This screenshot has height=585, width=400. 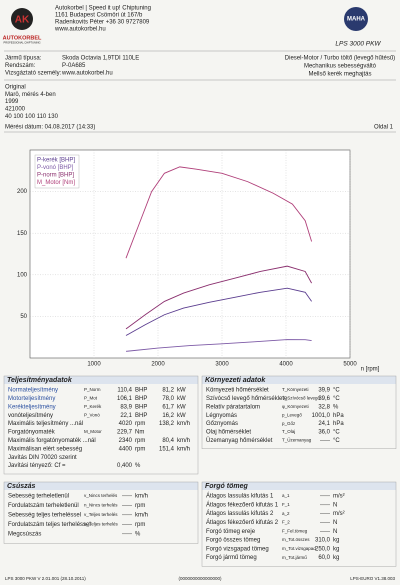 What do you see at coordinates (56, 161) in the screenshot?
I see `legend-entry: P-kerék [BHP]` at bounding box center [56, 161].